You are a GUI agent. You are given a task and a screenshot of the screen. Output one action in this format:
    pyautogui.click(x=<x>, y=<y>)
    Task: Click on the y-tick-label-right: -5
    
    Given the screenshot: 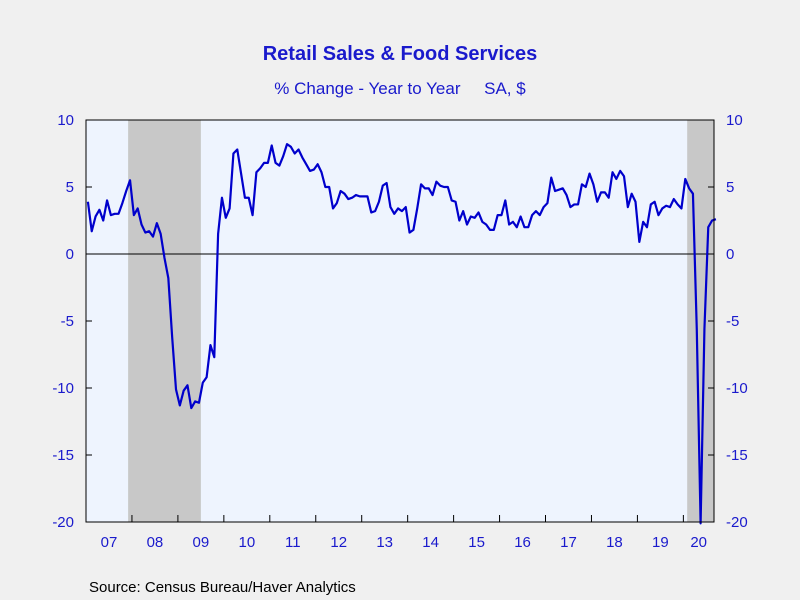 What is the action you would take?
    pyautogui.click(x=732, y=321)
    